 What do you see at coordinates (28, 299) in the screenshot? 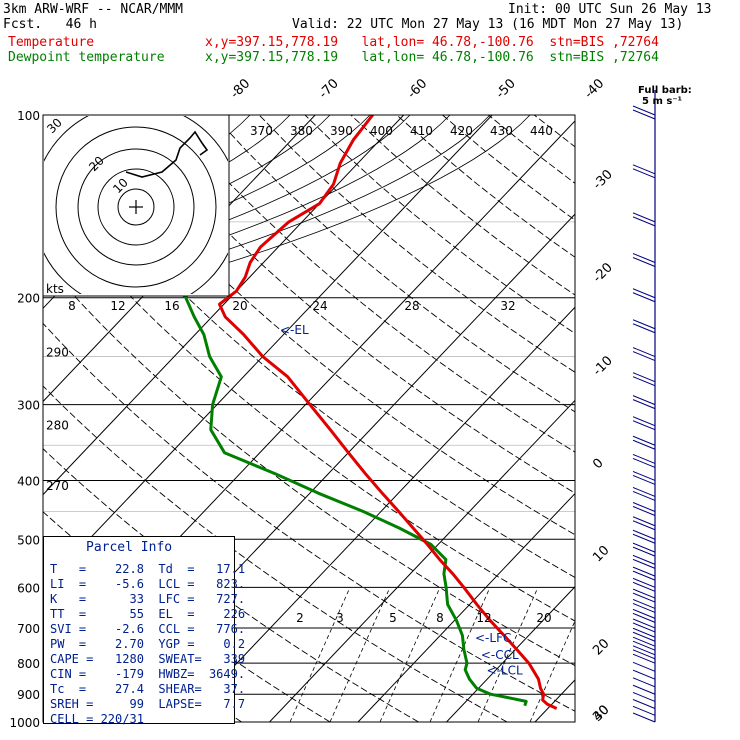
I see `pressure-label-200: 200` at bounding box center [28, 299].